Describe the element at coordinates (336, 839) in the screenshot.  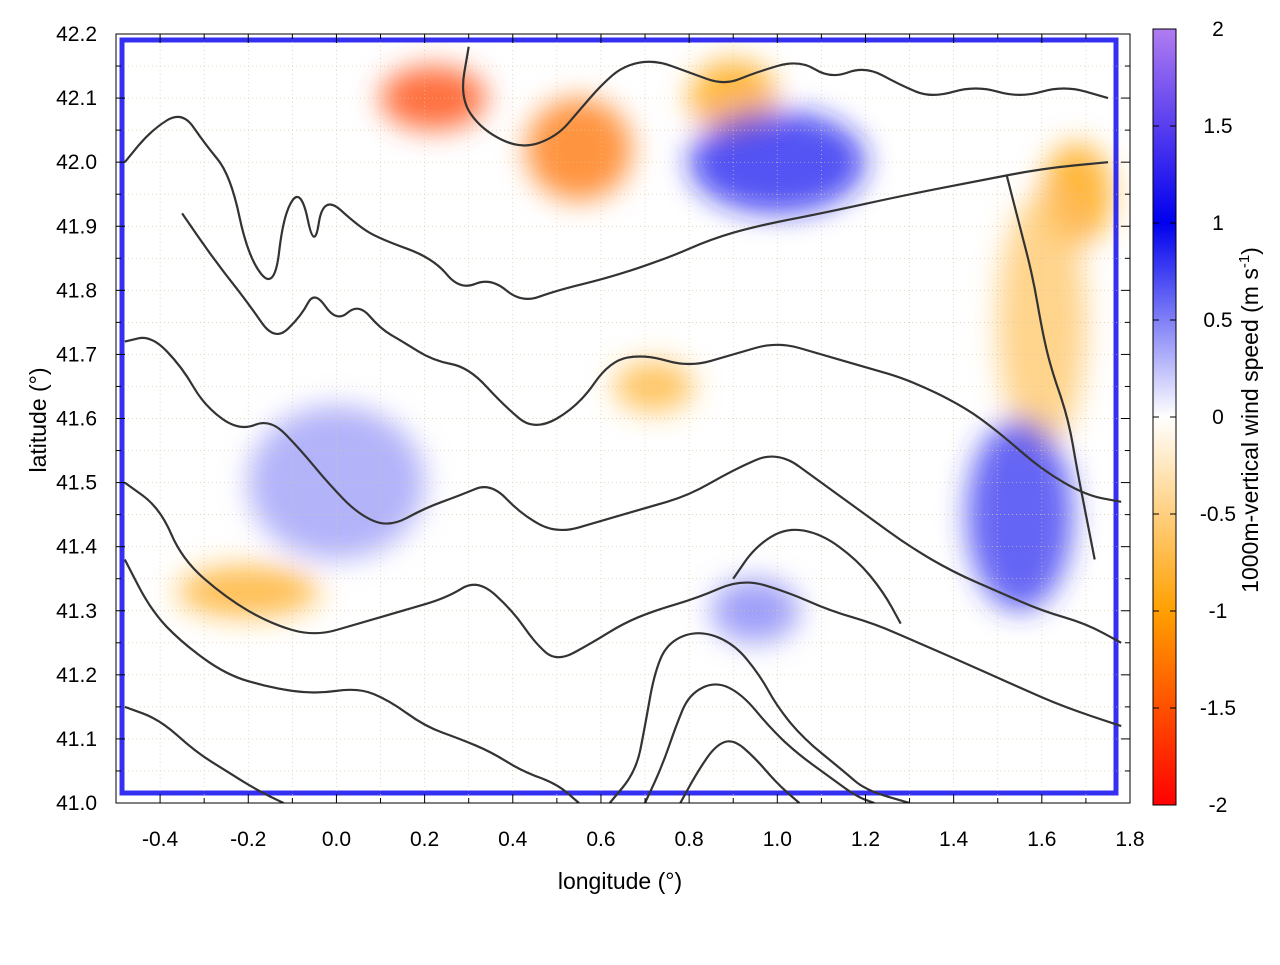
I see `x-tick-label: 0.0` at that location.